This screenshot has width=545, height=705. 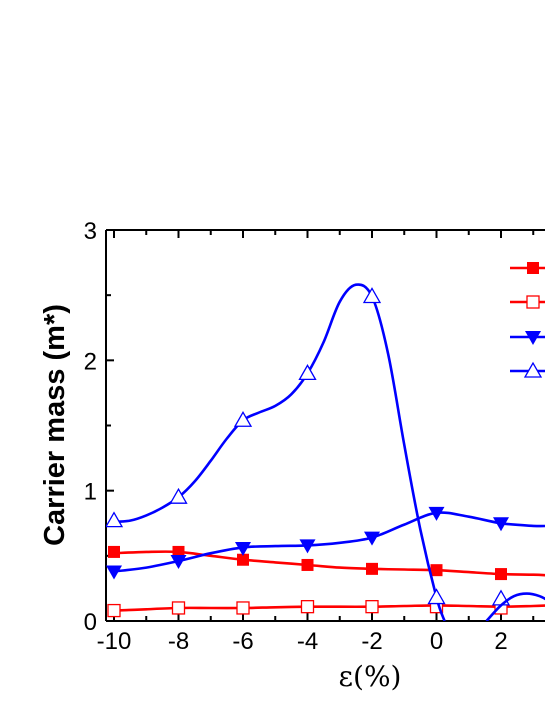 What do you see at coordinates (370, 676) in the screenshot?
I see `x-axis-title: ε(%)` at bounding box center [370, 676].